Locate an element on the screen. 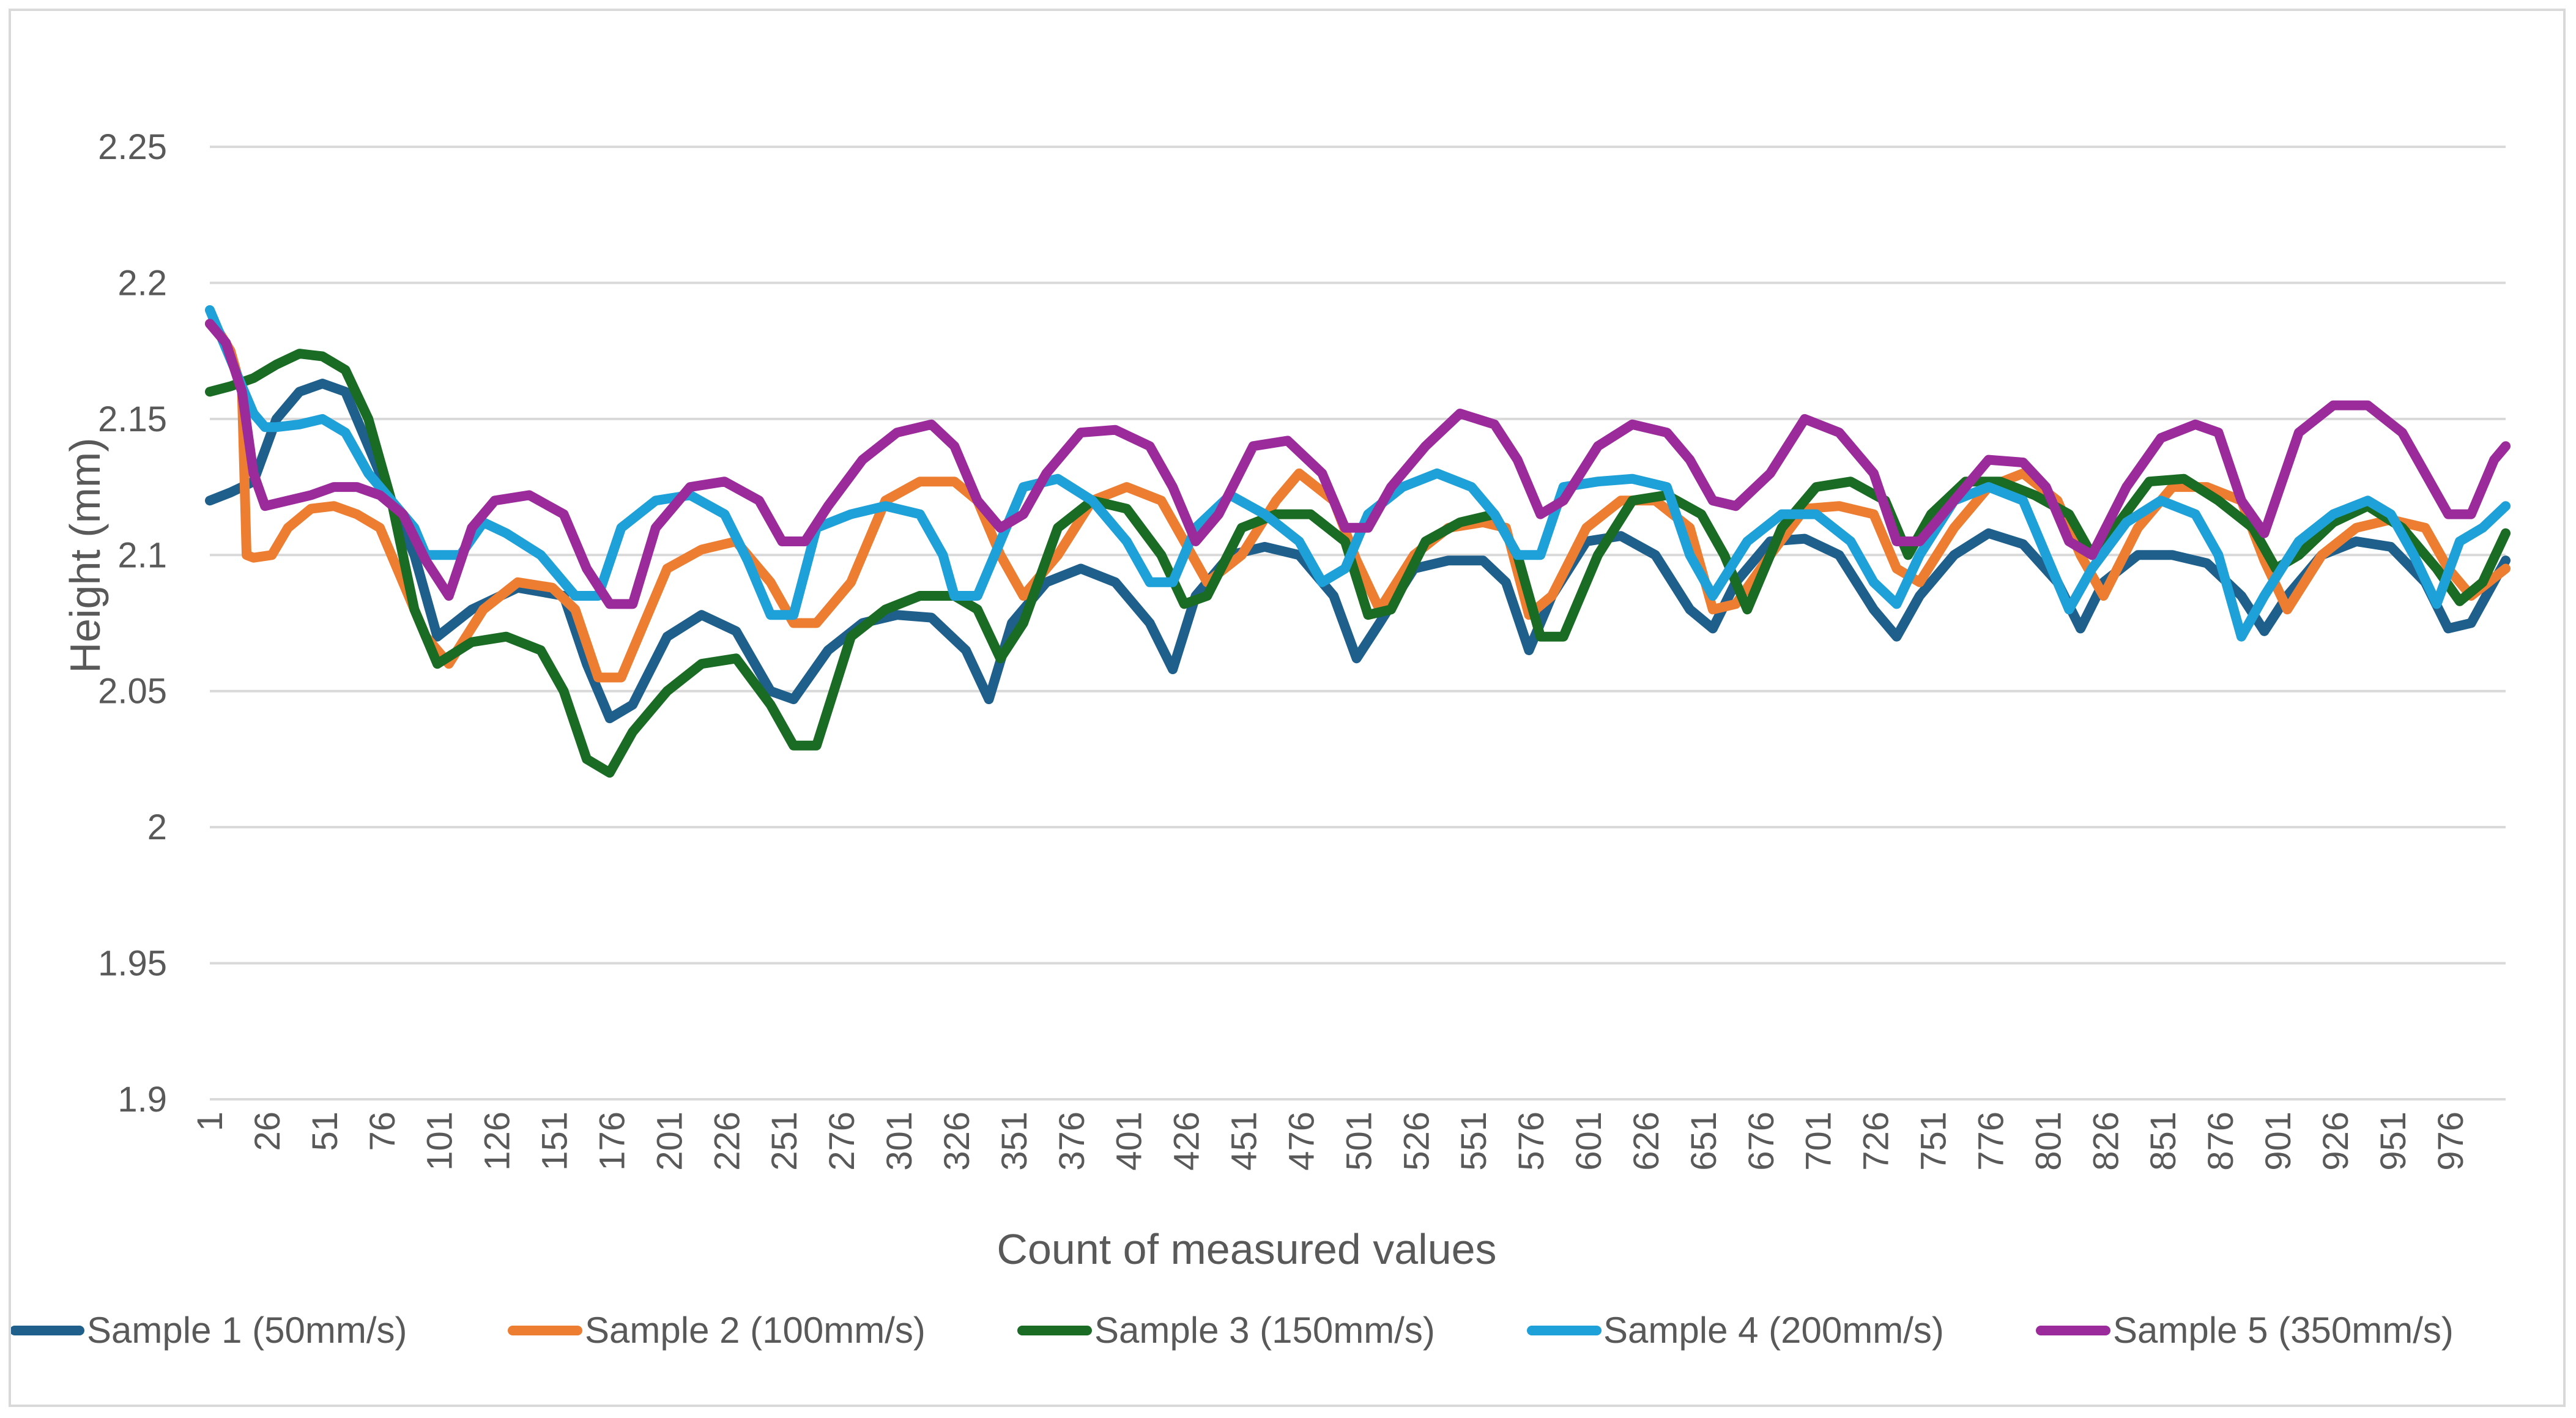 Image resolution: width=2576 pixels, height=1418 pixels. y-tick-label: 2 is located at coordinates (157, 827).